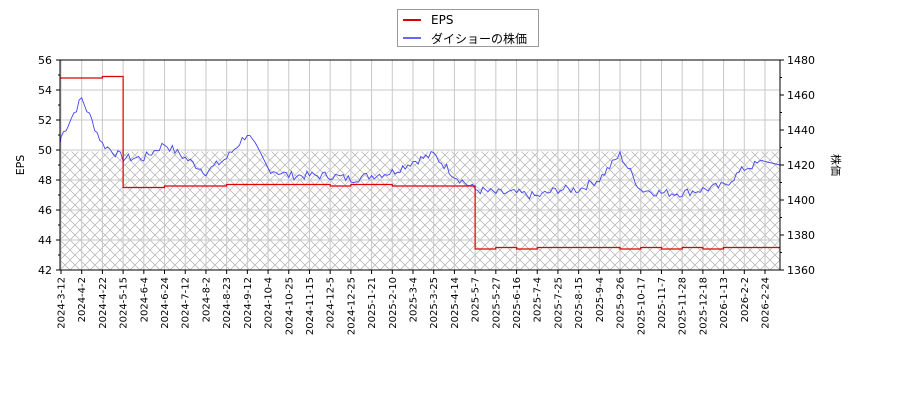 The height and width of the screenshot is (400, 900). What do you see at coordinates (289, 306) in the screenshot?
I see `x-tick-label: 2024-10-25` at bounding box center [289, 306].